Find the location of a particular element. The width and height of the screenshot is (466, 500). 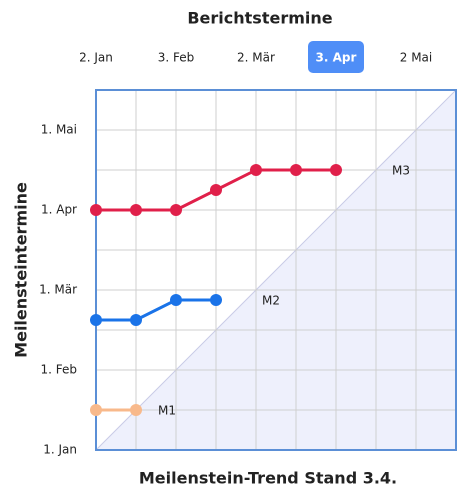

series-label: M3 is located at coordinates (401, 171).